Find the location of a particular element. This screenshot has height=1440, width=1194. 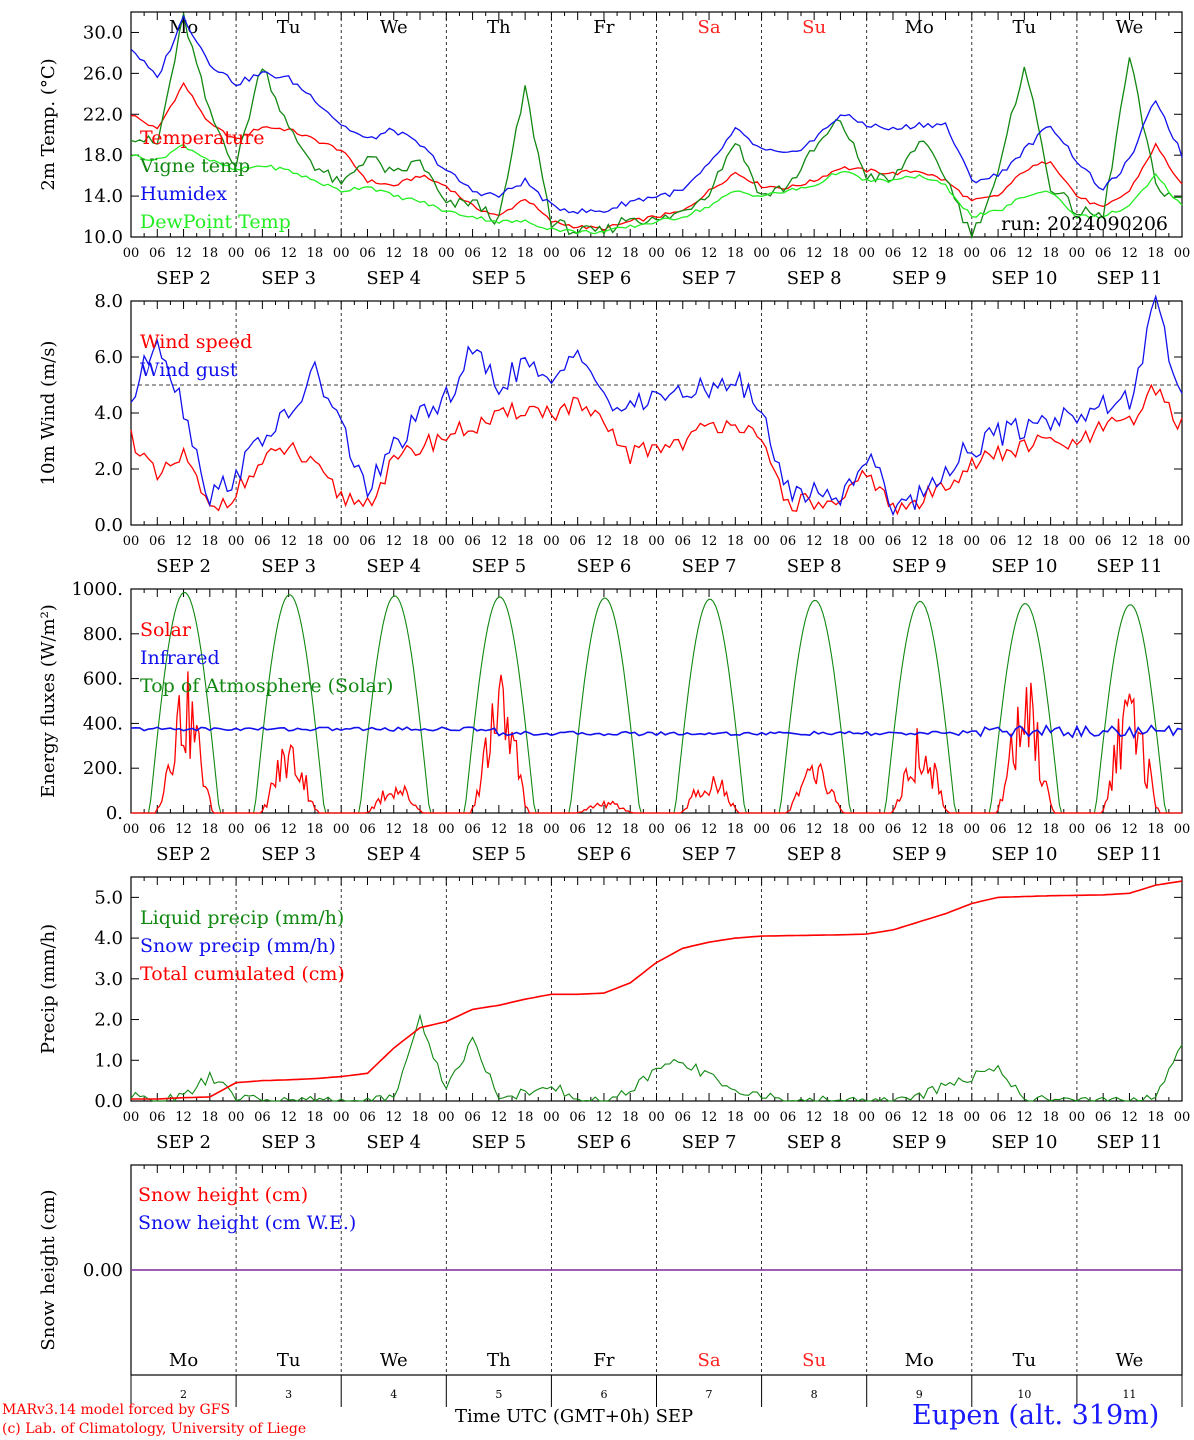

day-number: 2 is located at coordinates (183, 1394).